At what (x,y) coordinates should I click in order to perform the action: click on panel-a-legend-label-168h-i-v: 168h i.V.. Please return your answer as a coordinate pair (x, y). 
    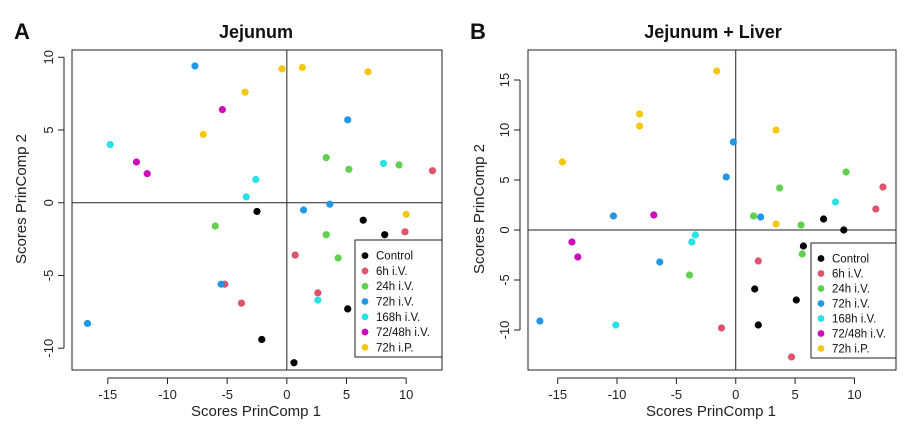
    Looking at the image, I should click on (398, 318).